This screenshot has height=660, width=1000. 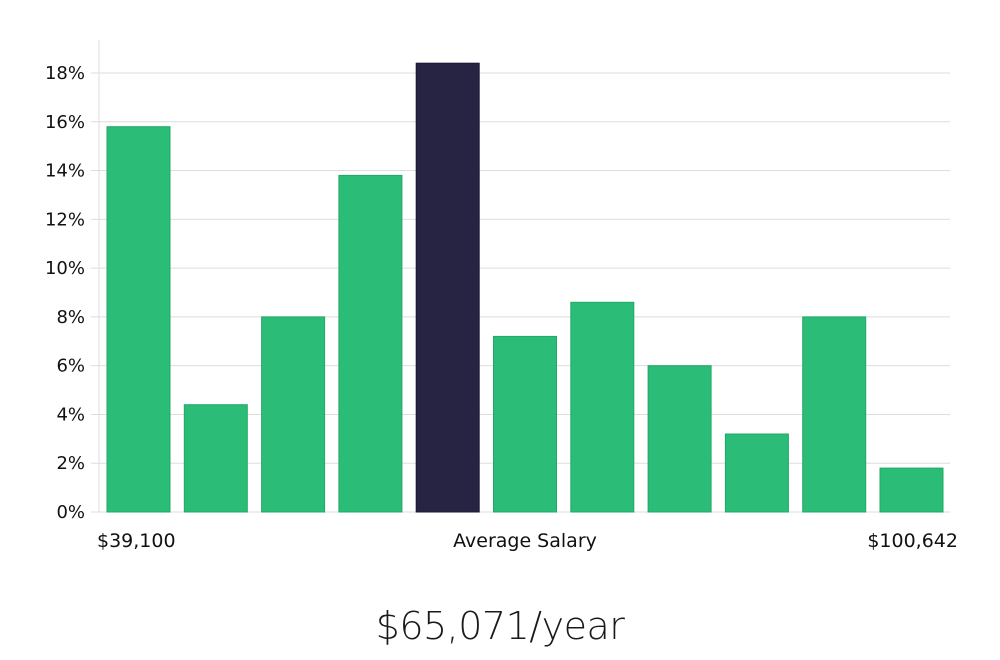 I want to click on y-tick-label: 14%, so click(x=65, y=171).